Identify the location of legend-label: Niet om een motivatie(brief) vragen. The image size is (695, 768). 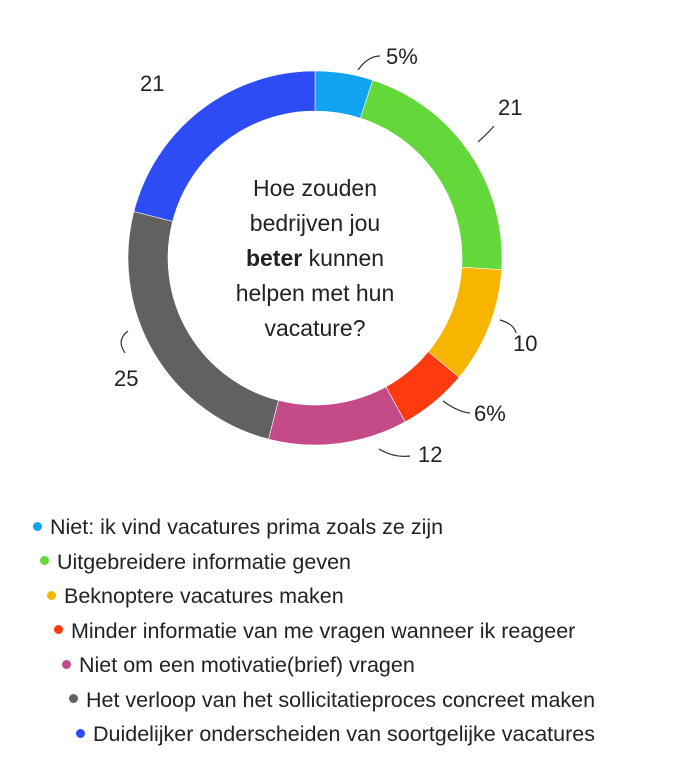
(247, 665).